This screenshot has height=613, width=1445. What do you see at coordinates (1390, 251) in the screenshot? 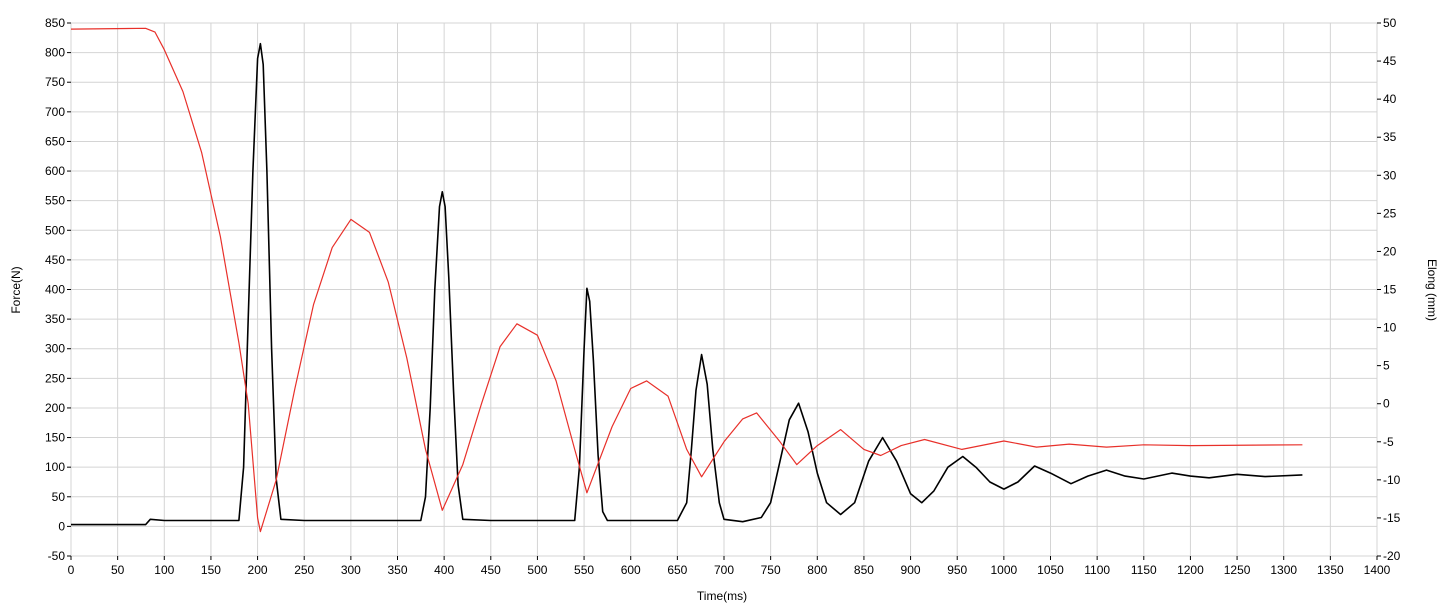
I see `y2-tick-label: 20` at bounding box center [1390, 251].